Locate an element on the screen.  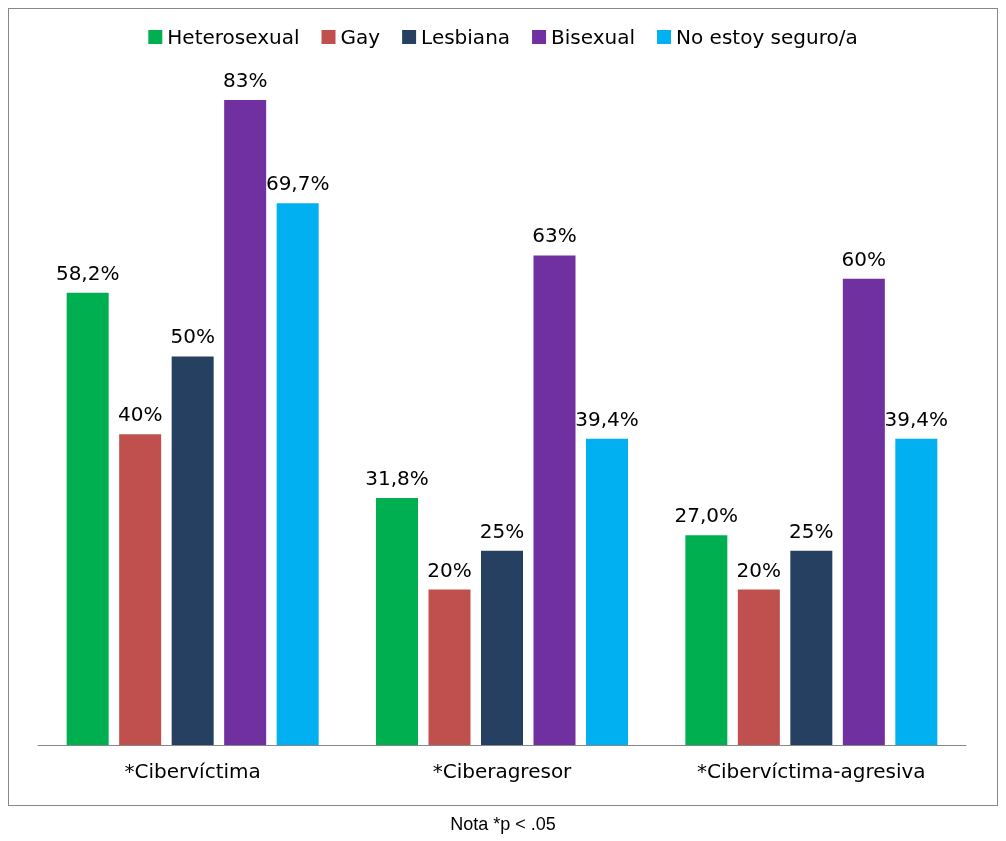
data-label: 63% is located at coordinates (554, 235).